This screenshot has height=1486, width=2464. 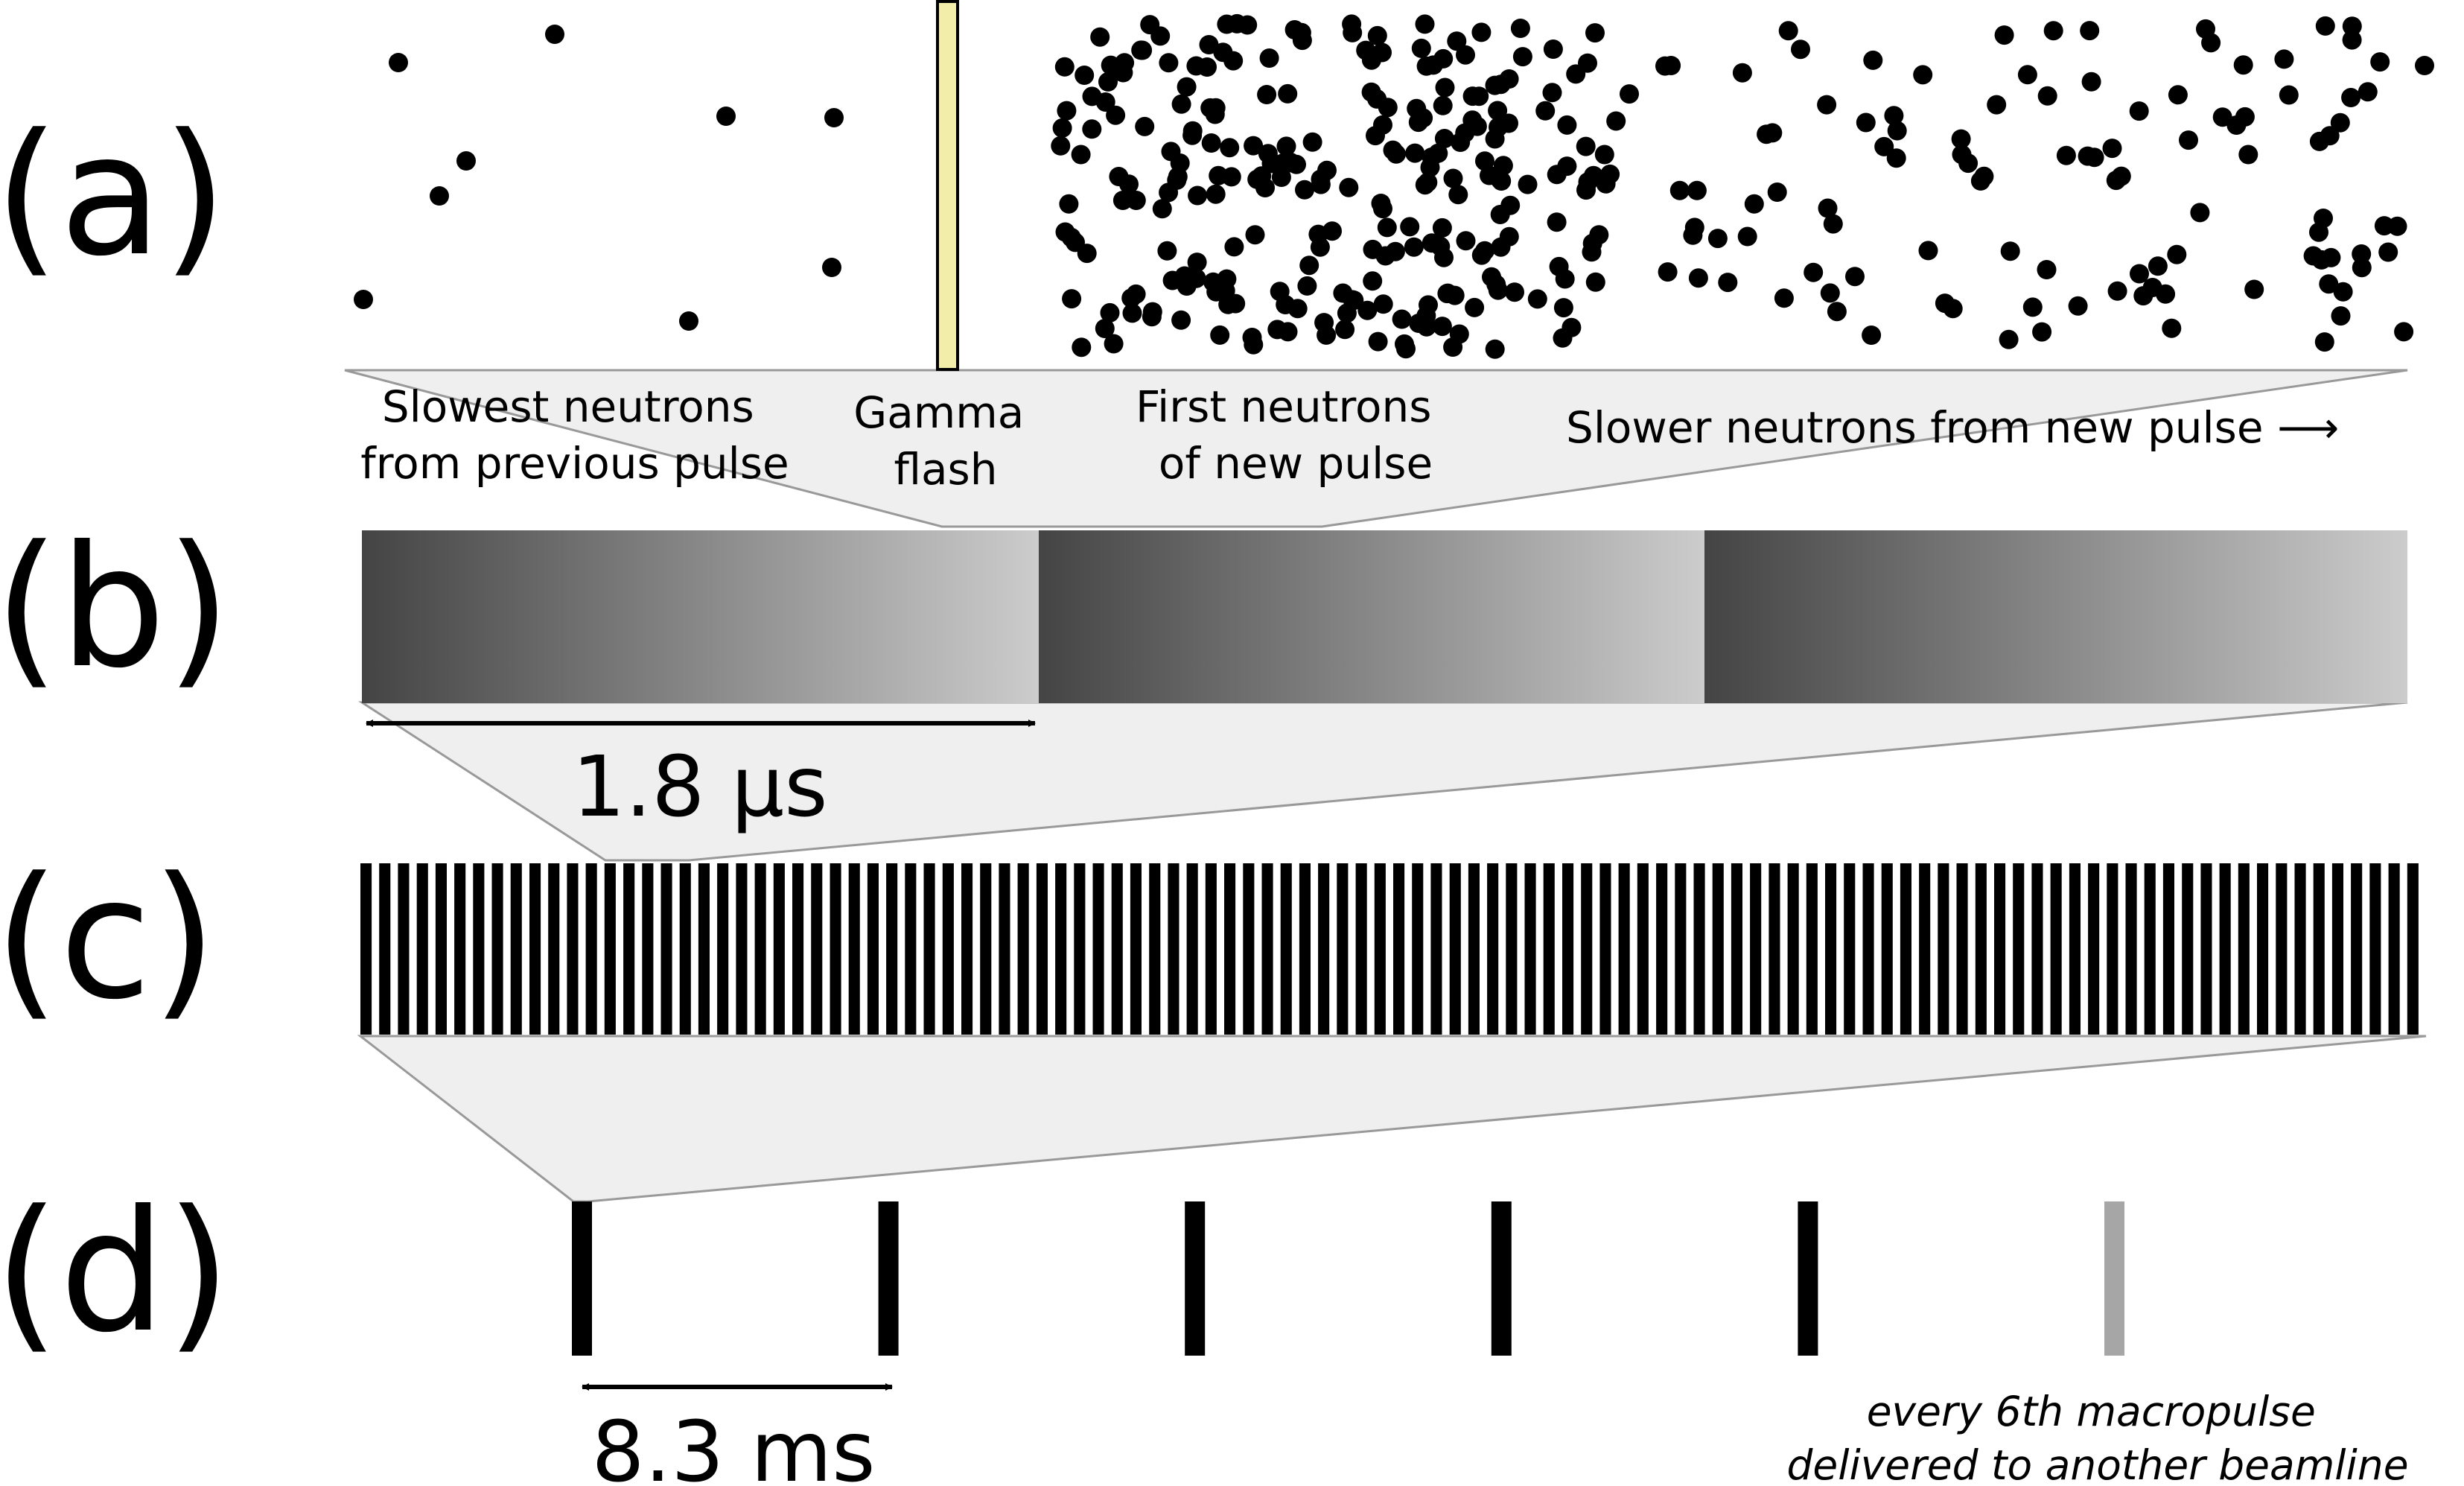 What do you see at coordinates (1348, 1278) in the screenshot?
I see `macropulse-train` at bounding box center [1348, 1278].